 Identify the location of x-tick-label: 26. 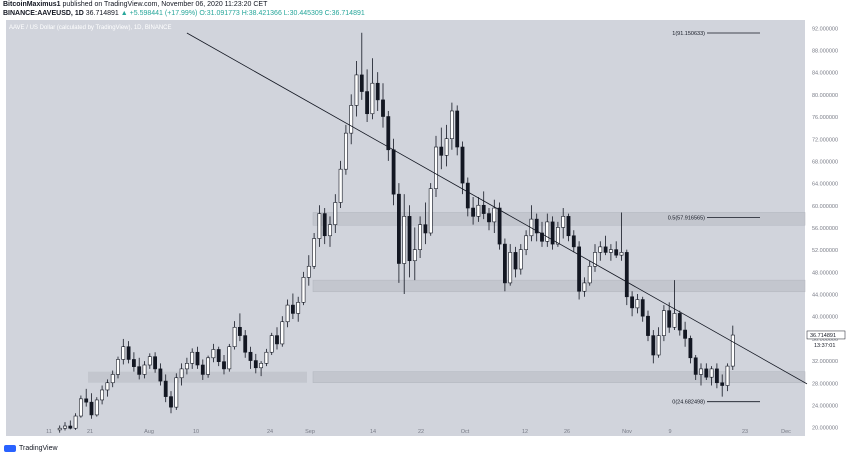
(567, 432).